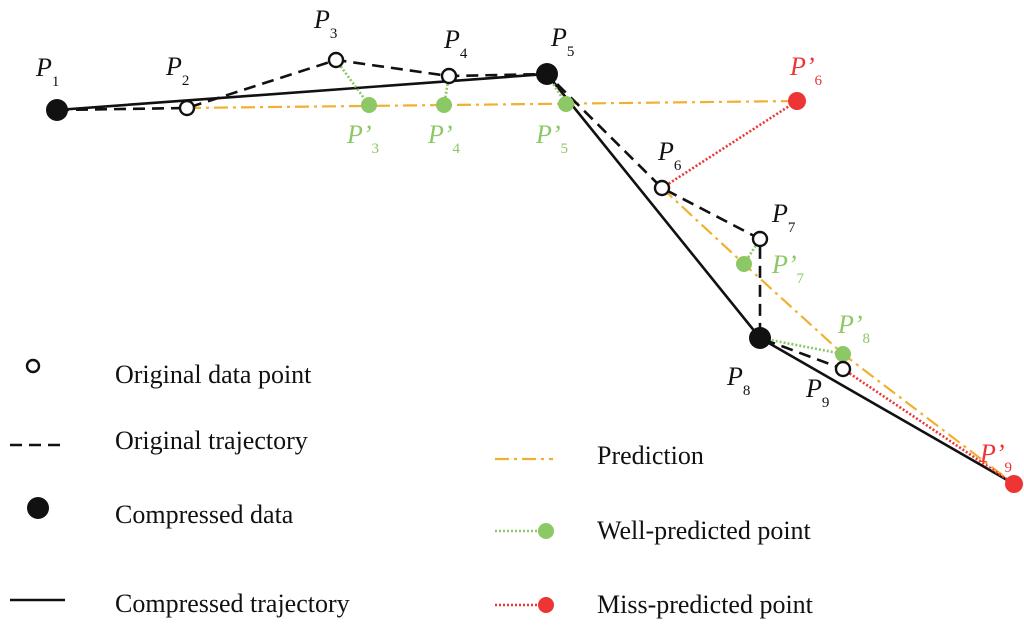 The image size is (1024, 626). Describe the element at coordinates (704, 530) in the screenshot. I see `legend-well-predicted-label: Well-predicted point` at that location.